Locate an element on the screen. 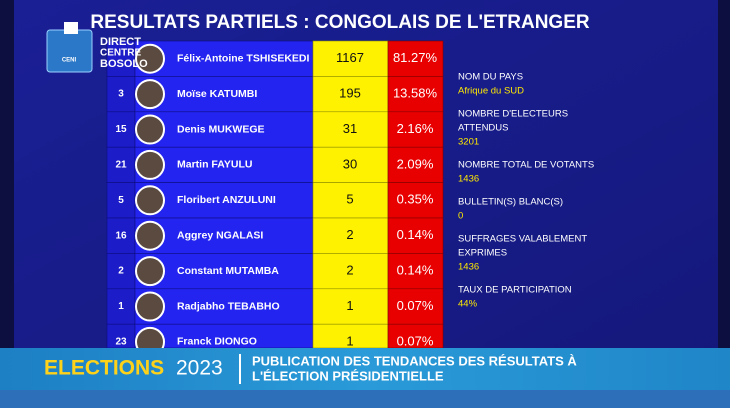 Image resolution: width=730 pixels, height=408 pixels. candidate-name: Floribert ANZULUNI is located at coordinates (226, 200).